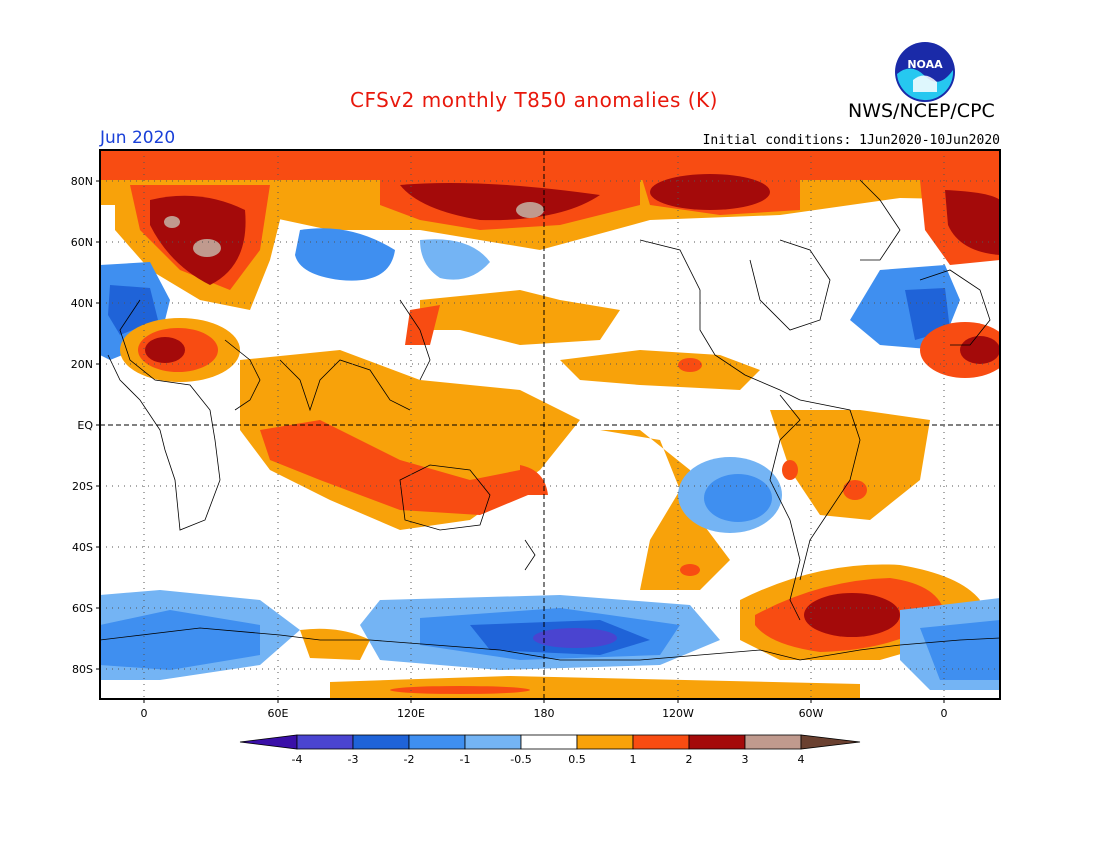 The image size is (1100, 850). What do you see at coordinates (534, 100) in the screenshot?
I see `map-title: CFSv2 monthly T850 anomalies (K)` at bounding box center [534, 100].